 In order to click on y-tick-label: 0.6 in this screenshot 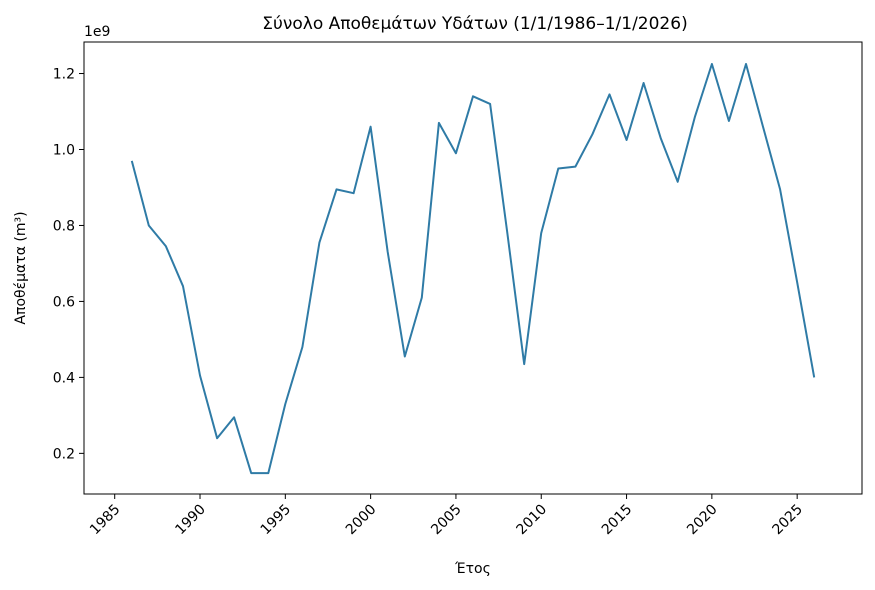, I will do `click(64, 302)`.